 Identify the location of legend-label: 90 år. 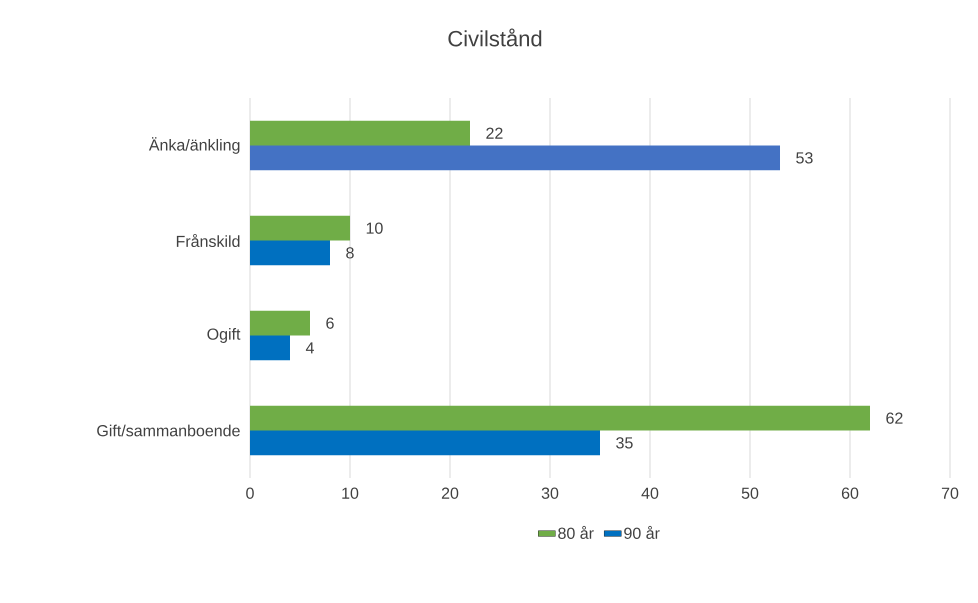
(642, 532).